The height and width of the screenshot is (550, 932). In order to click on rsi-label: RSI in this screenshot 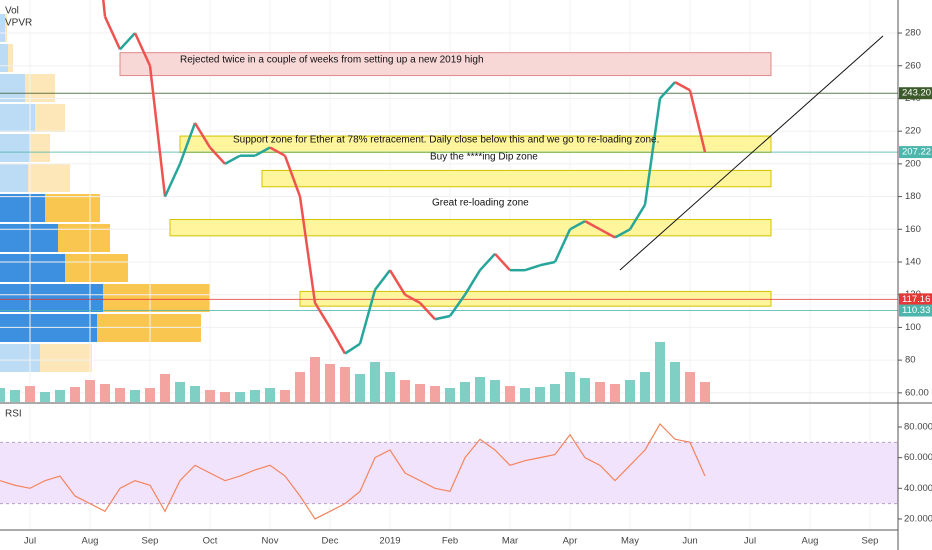, I will do `click(13, 414)`.